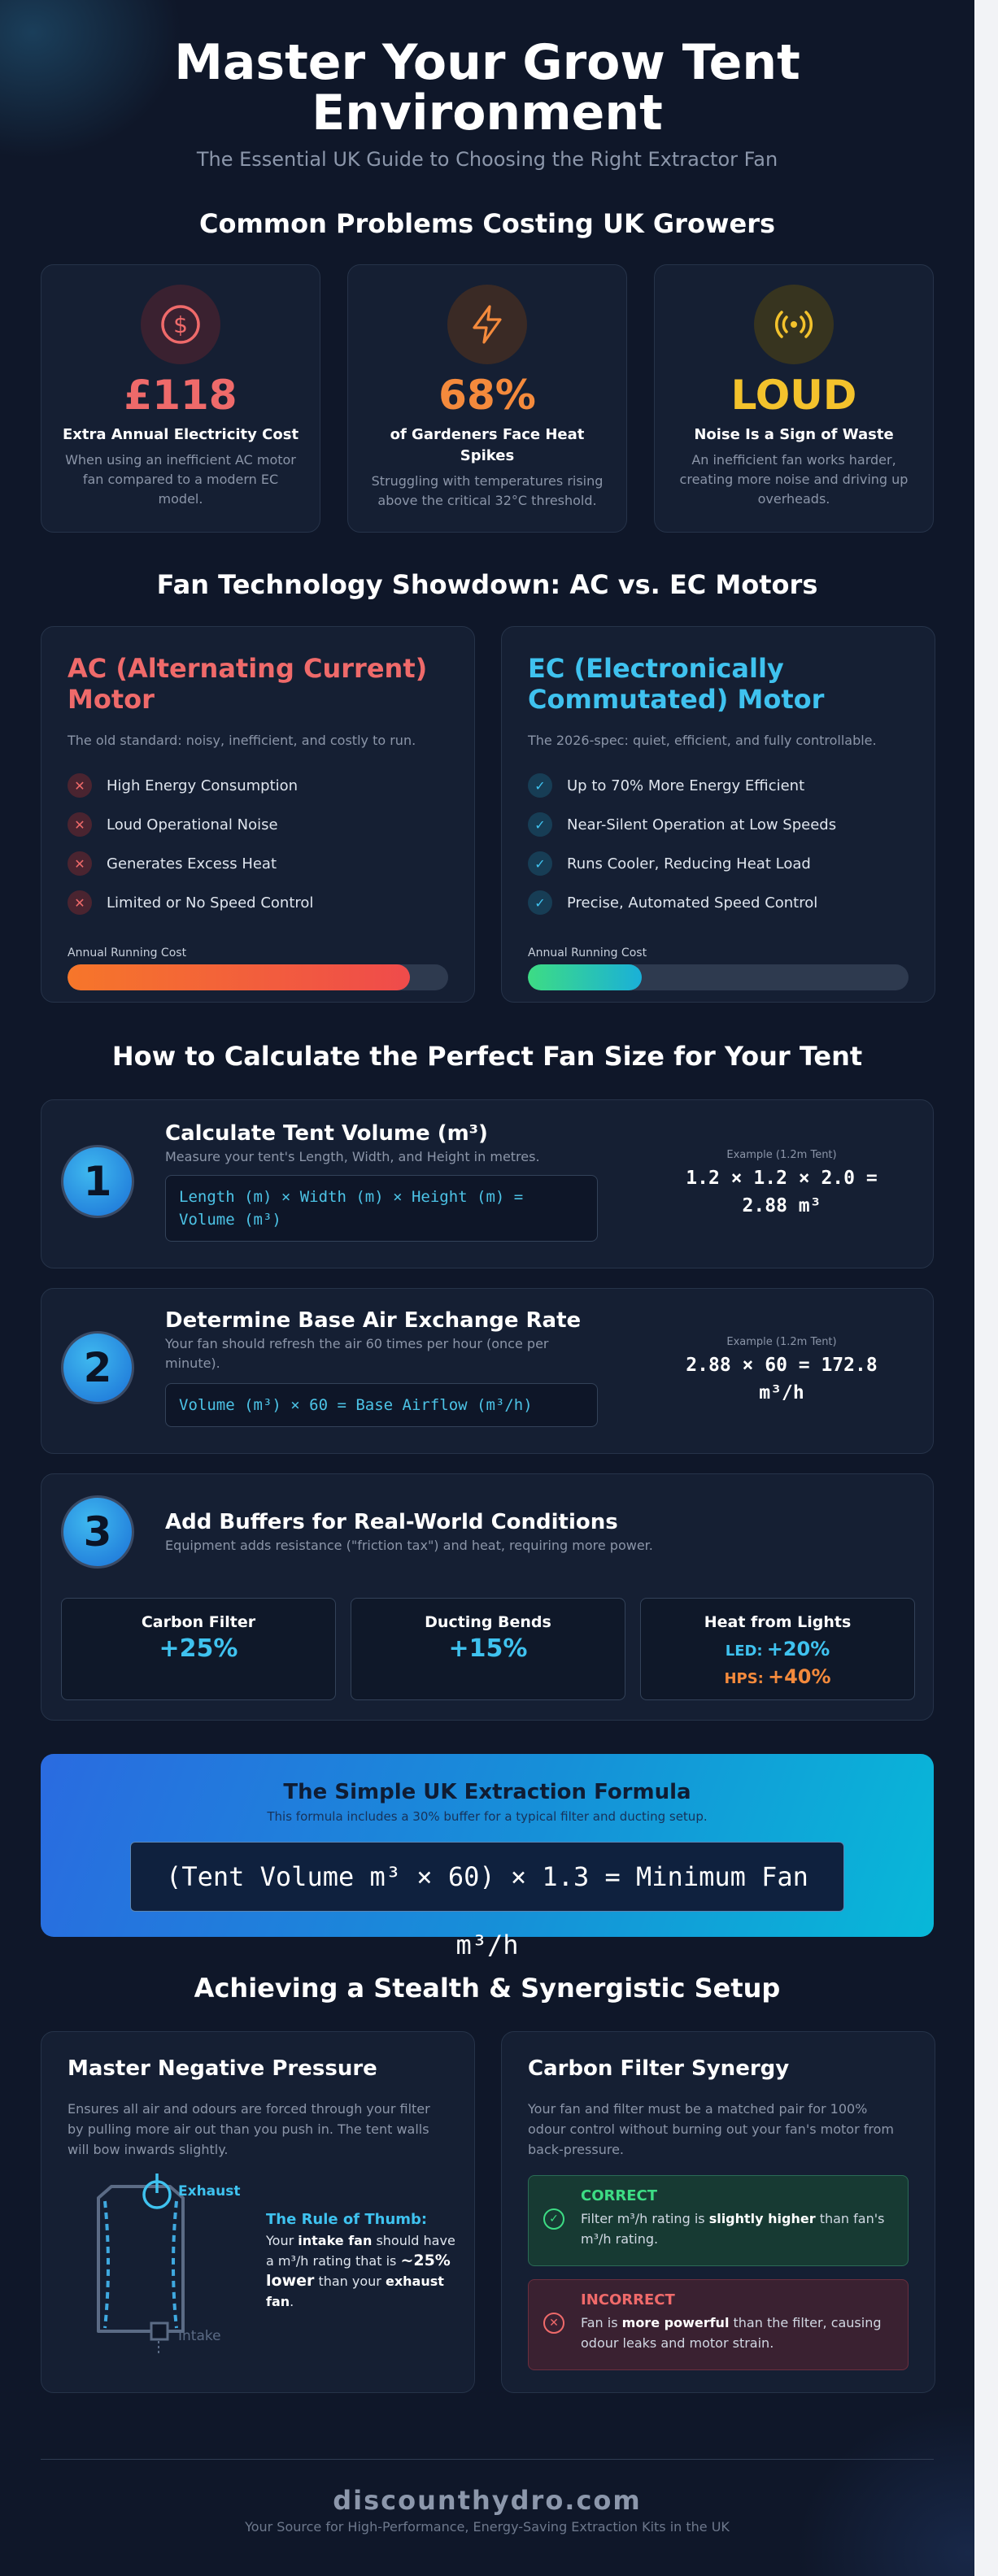 This screenshot has width=998, height=2576. I want to click on problem-value: £118, so click(181, 396).